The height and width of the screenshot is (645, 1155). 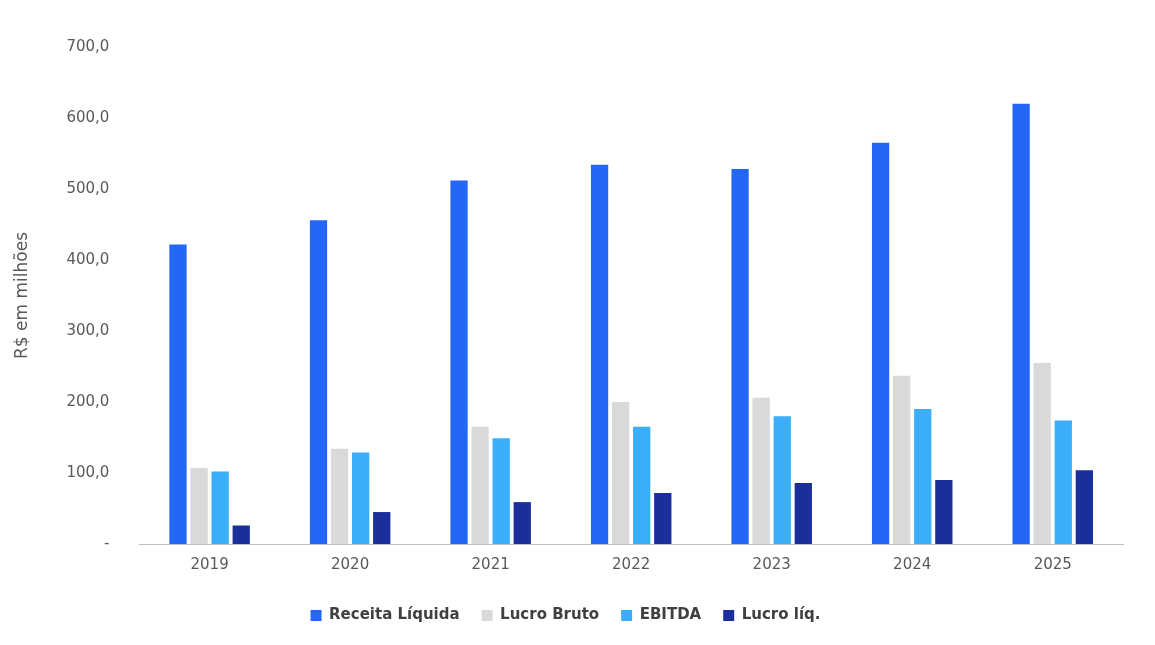 What do you see at coordinates (88, 258) in the screenshot?
I see `y-tick-label: 400,0` at bounding box center [88, 258].